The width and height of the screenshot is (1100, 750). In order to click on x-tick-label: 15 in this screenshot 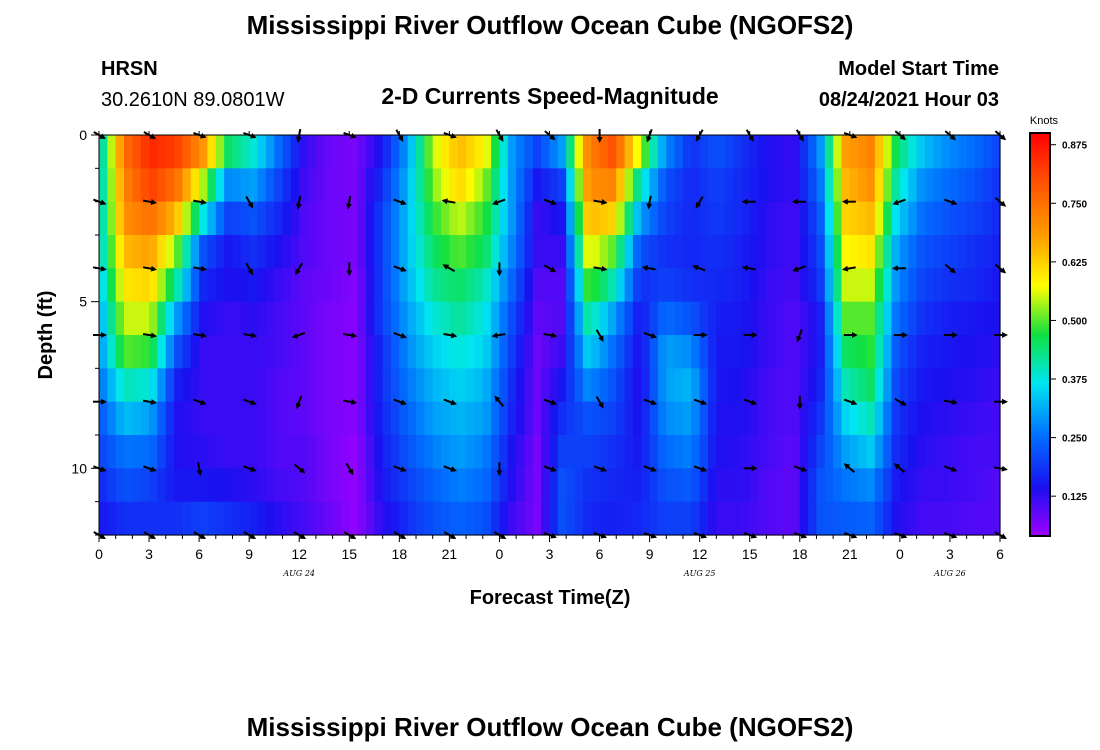, I will do `click(349, 554)`.